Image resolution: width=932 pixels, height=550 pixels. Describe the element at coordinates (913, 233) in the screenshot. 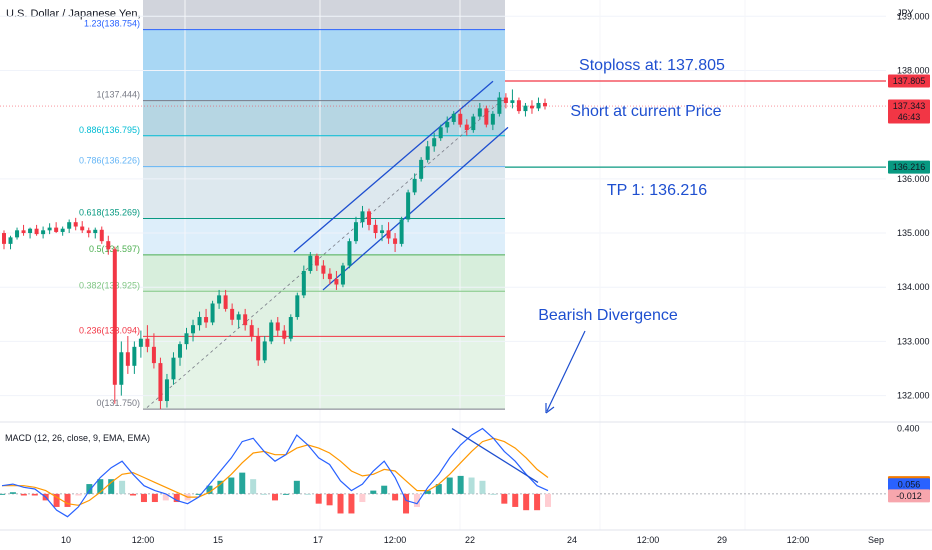

I see `price-tick-label: 135.000` at that location.